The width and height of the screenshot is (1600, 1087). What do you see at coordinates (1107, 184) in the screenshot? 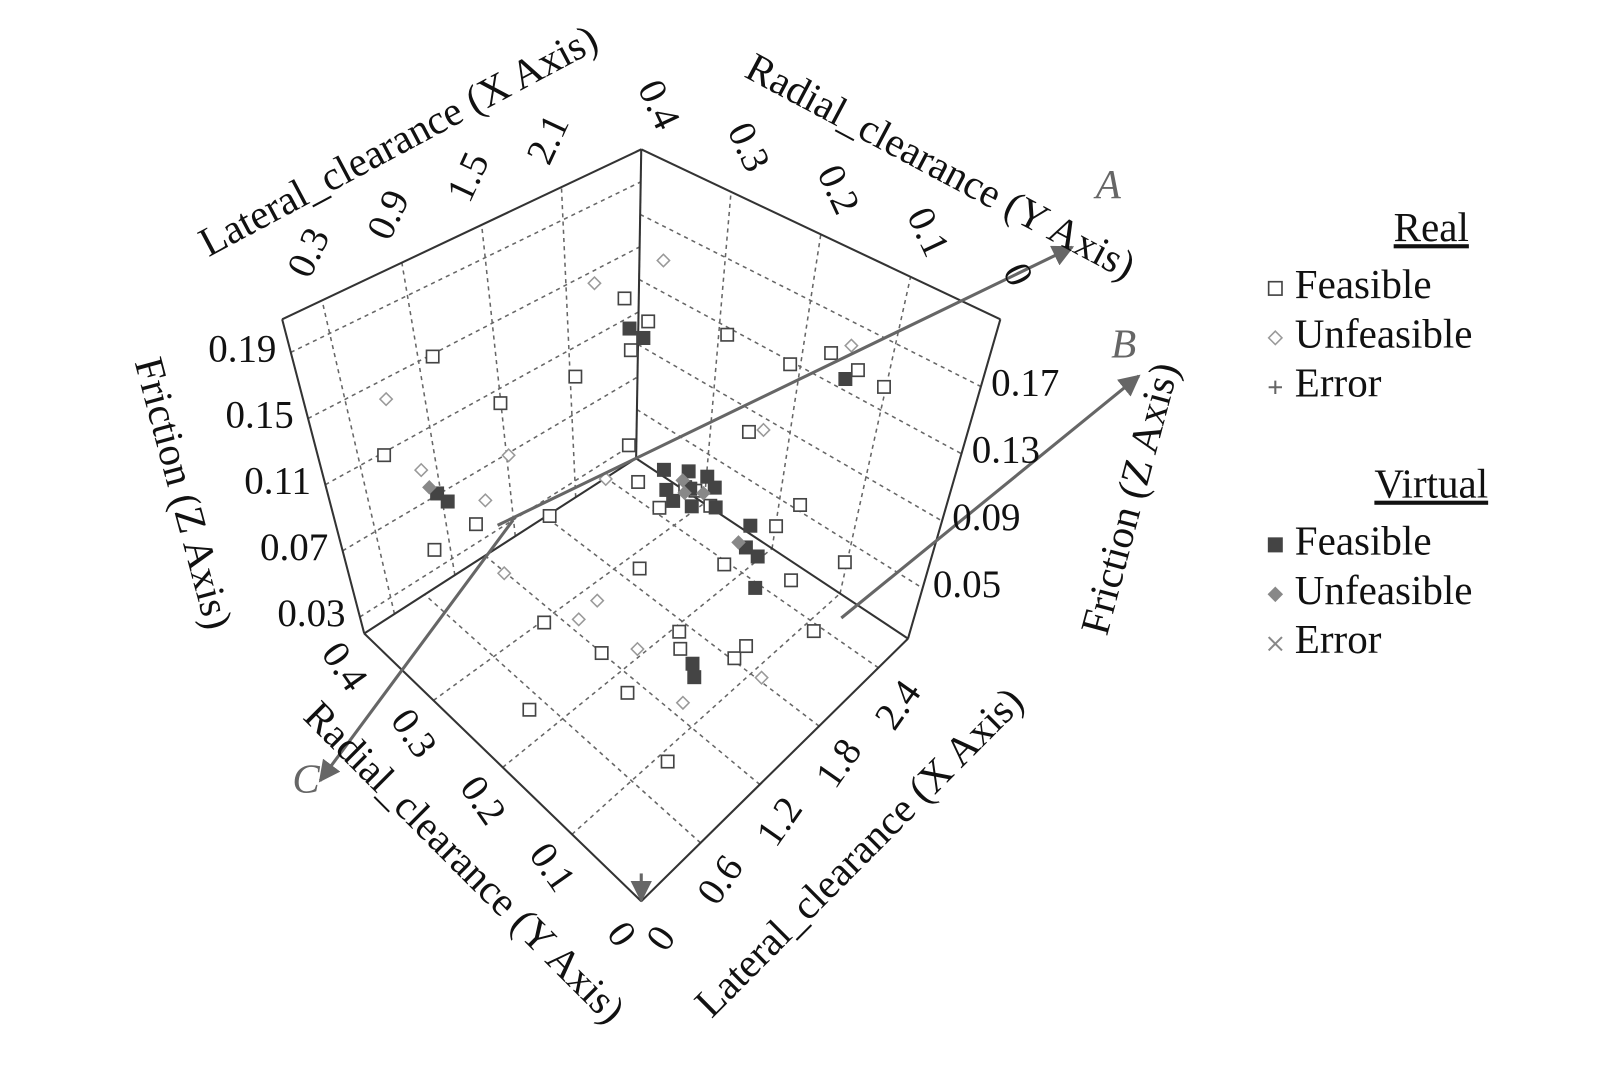
I see `annotation: A` at bounding box center [1107, 184].